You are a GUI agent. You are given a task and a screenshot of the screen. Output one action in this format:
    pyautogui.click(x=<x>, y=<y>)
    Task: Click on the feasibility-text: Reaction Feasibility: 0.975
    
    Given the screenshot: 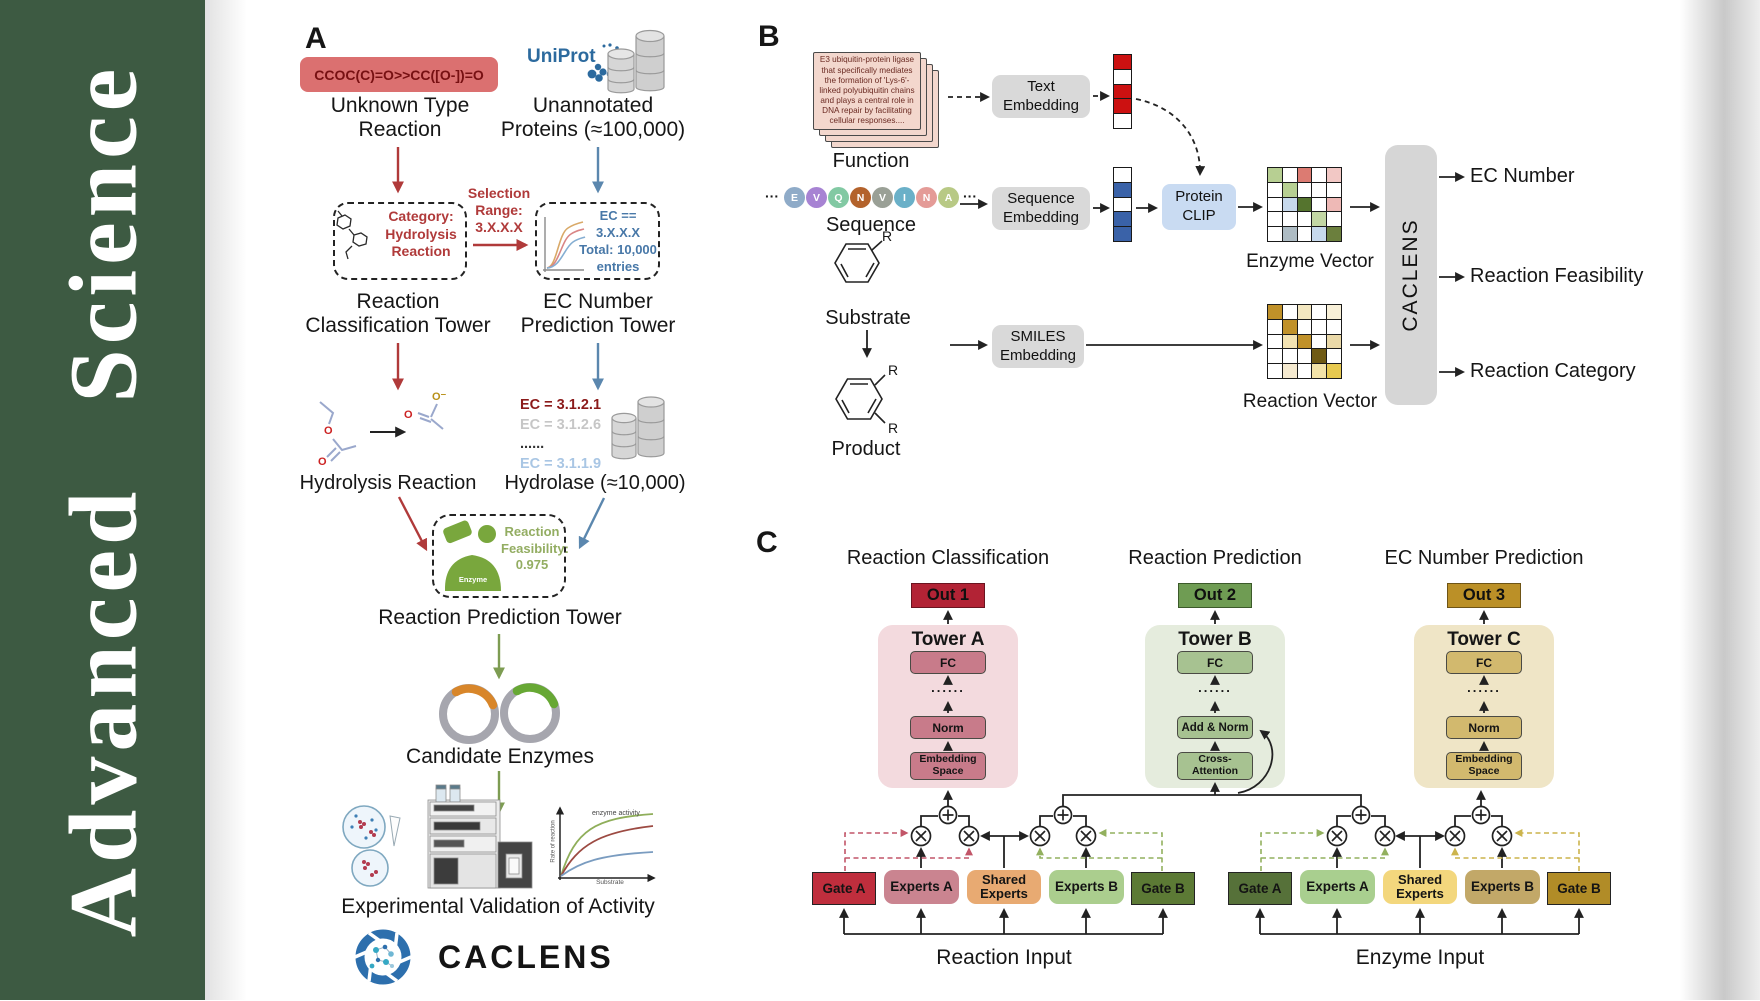 What is the action you would take?
    pyautogui.click(x=535, y=548)
    